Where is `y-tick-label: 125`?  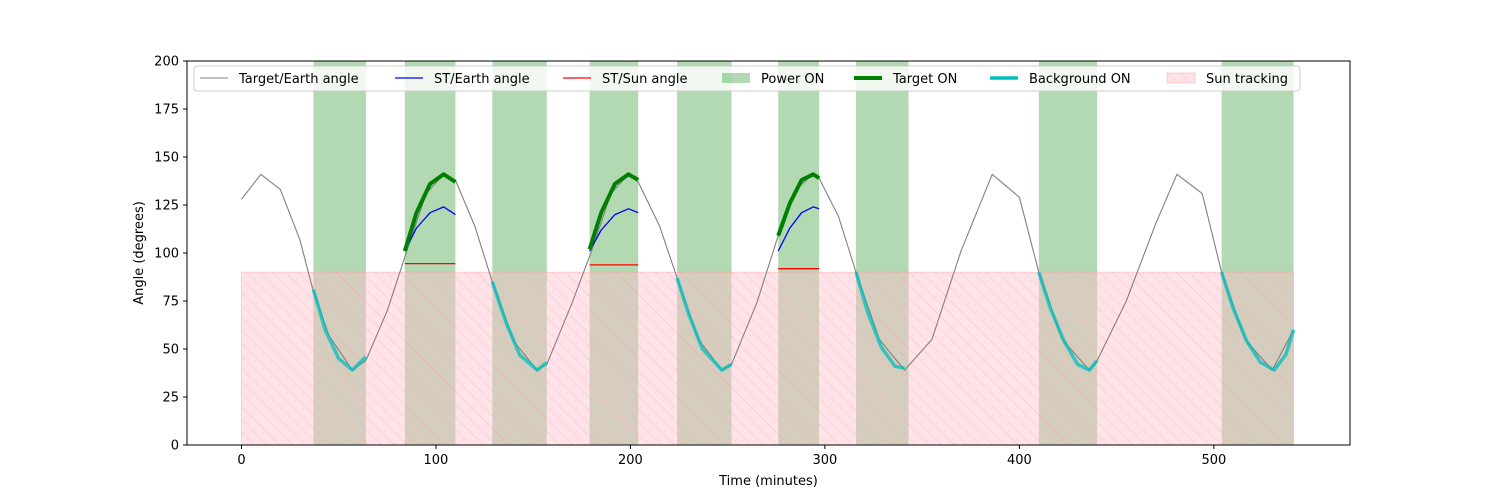
y-tick-label: 125 is located at coordinates (166, 206).